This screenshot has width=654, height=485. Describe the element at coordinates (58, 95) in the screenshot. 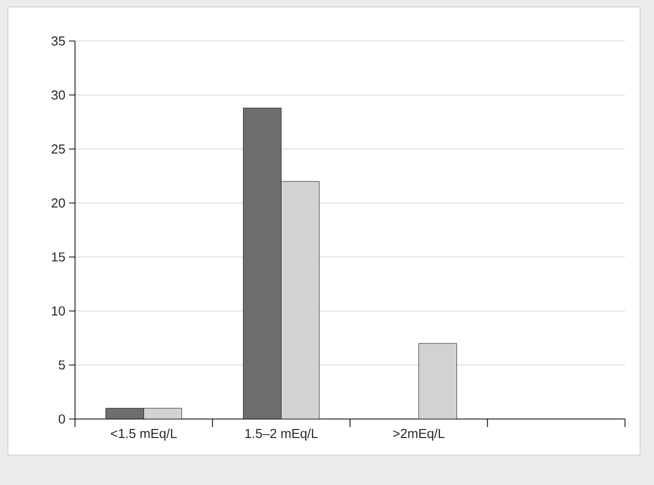

I see `y-tick-label: 30` at that location.